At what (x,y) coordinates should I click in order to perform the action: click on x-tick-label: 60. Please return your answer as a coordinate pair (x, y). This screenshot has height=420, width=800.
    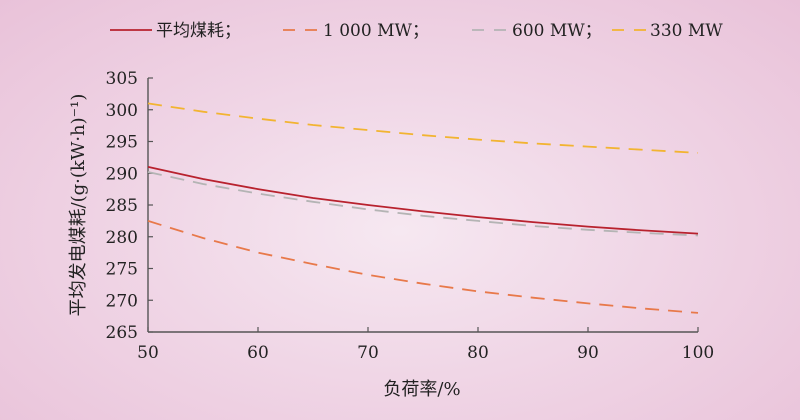
    Looking at the image, I should click on (258, 353).